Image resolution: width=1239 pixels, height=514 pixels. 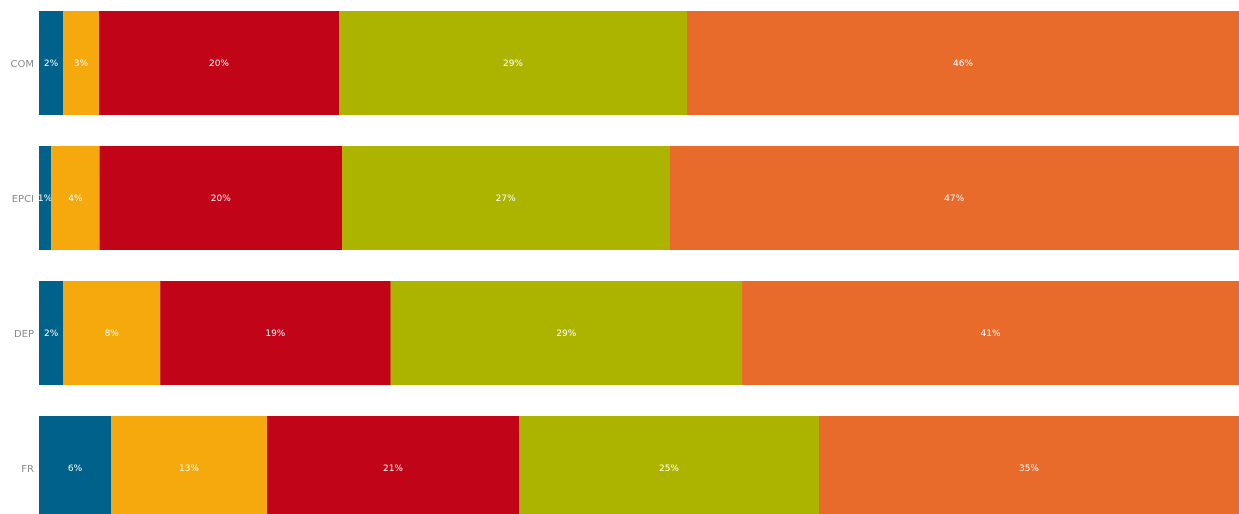 What do you see at coordinates (963, 64) in the screenshot?
I see `data-label-com-5: 46%` at bounding box center [963, 64].